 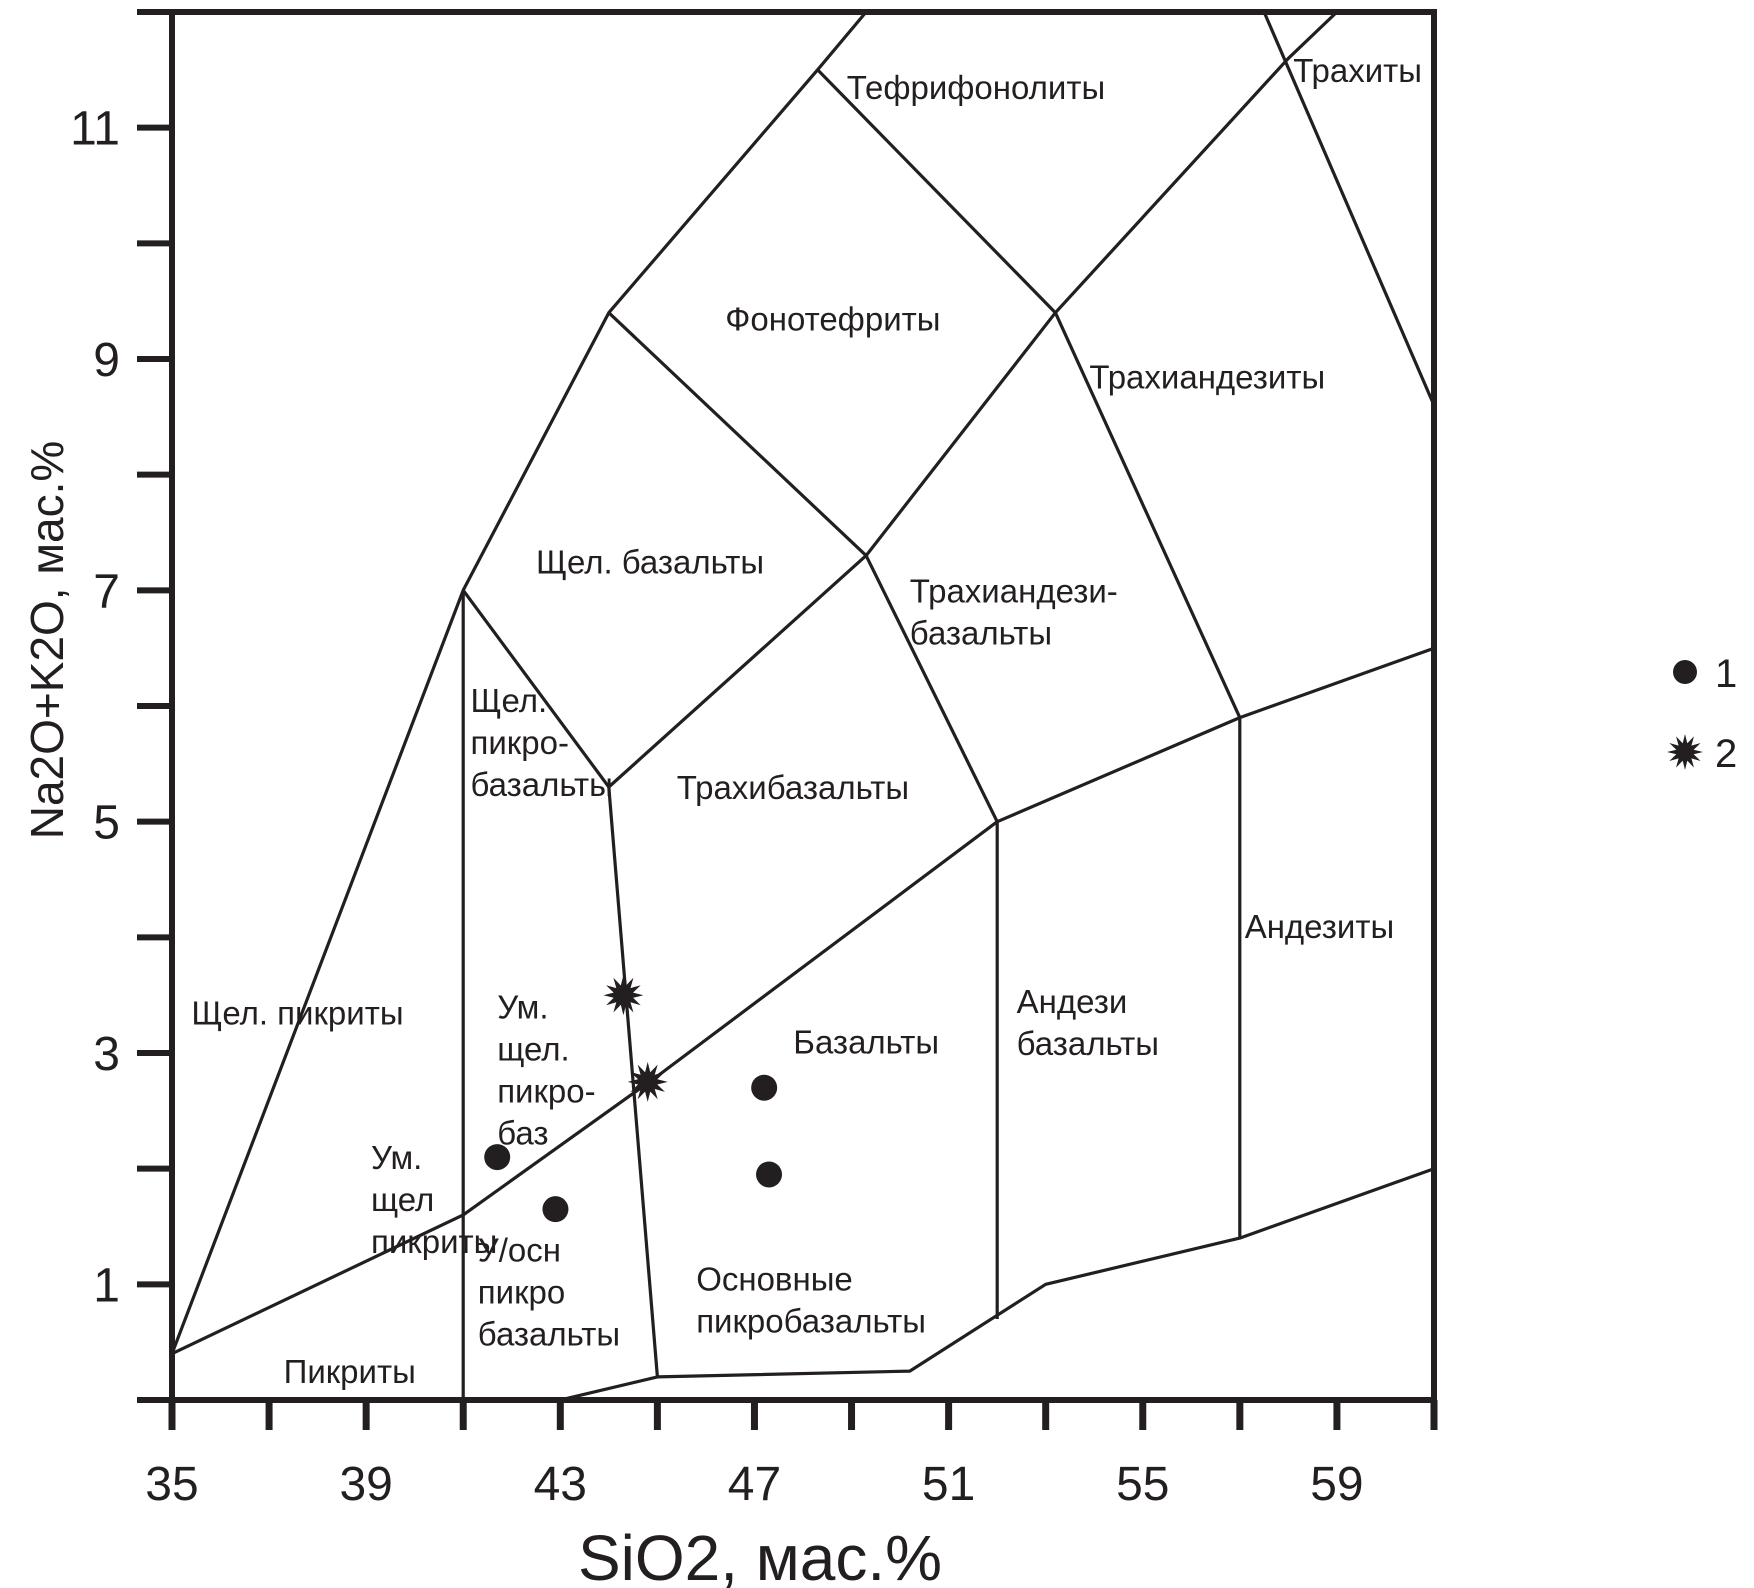 I want to click on x-tick-label: 47, so click(x=754, y=1484).